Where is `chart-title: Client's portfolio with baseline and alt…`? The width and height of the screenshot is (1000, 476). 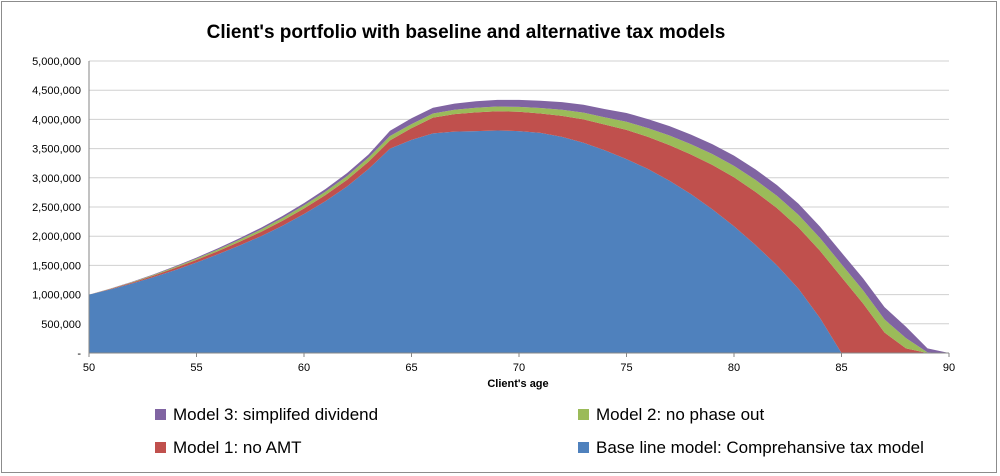 chart-title: Client's portfolio with baseline and alt… is located at coordinates (466, 32).